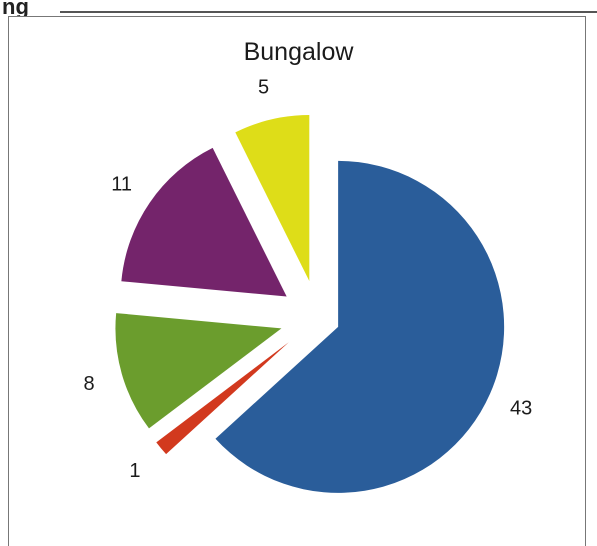  What do you see at coordinates (134, 471) in the screenshot?
I see `slice-data-label: 1` at bounding box center [134, 471].